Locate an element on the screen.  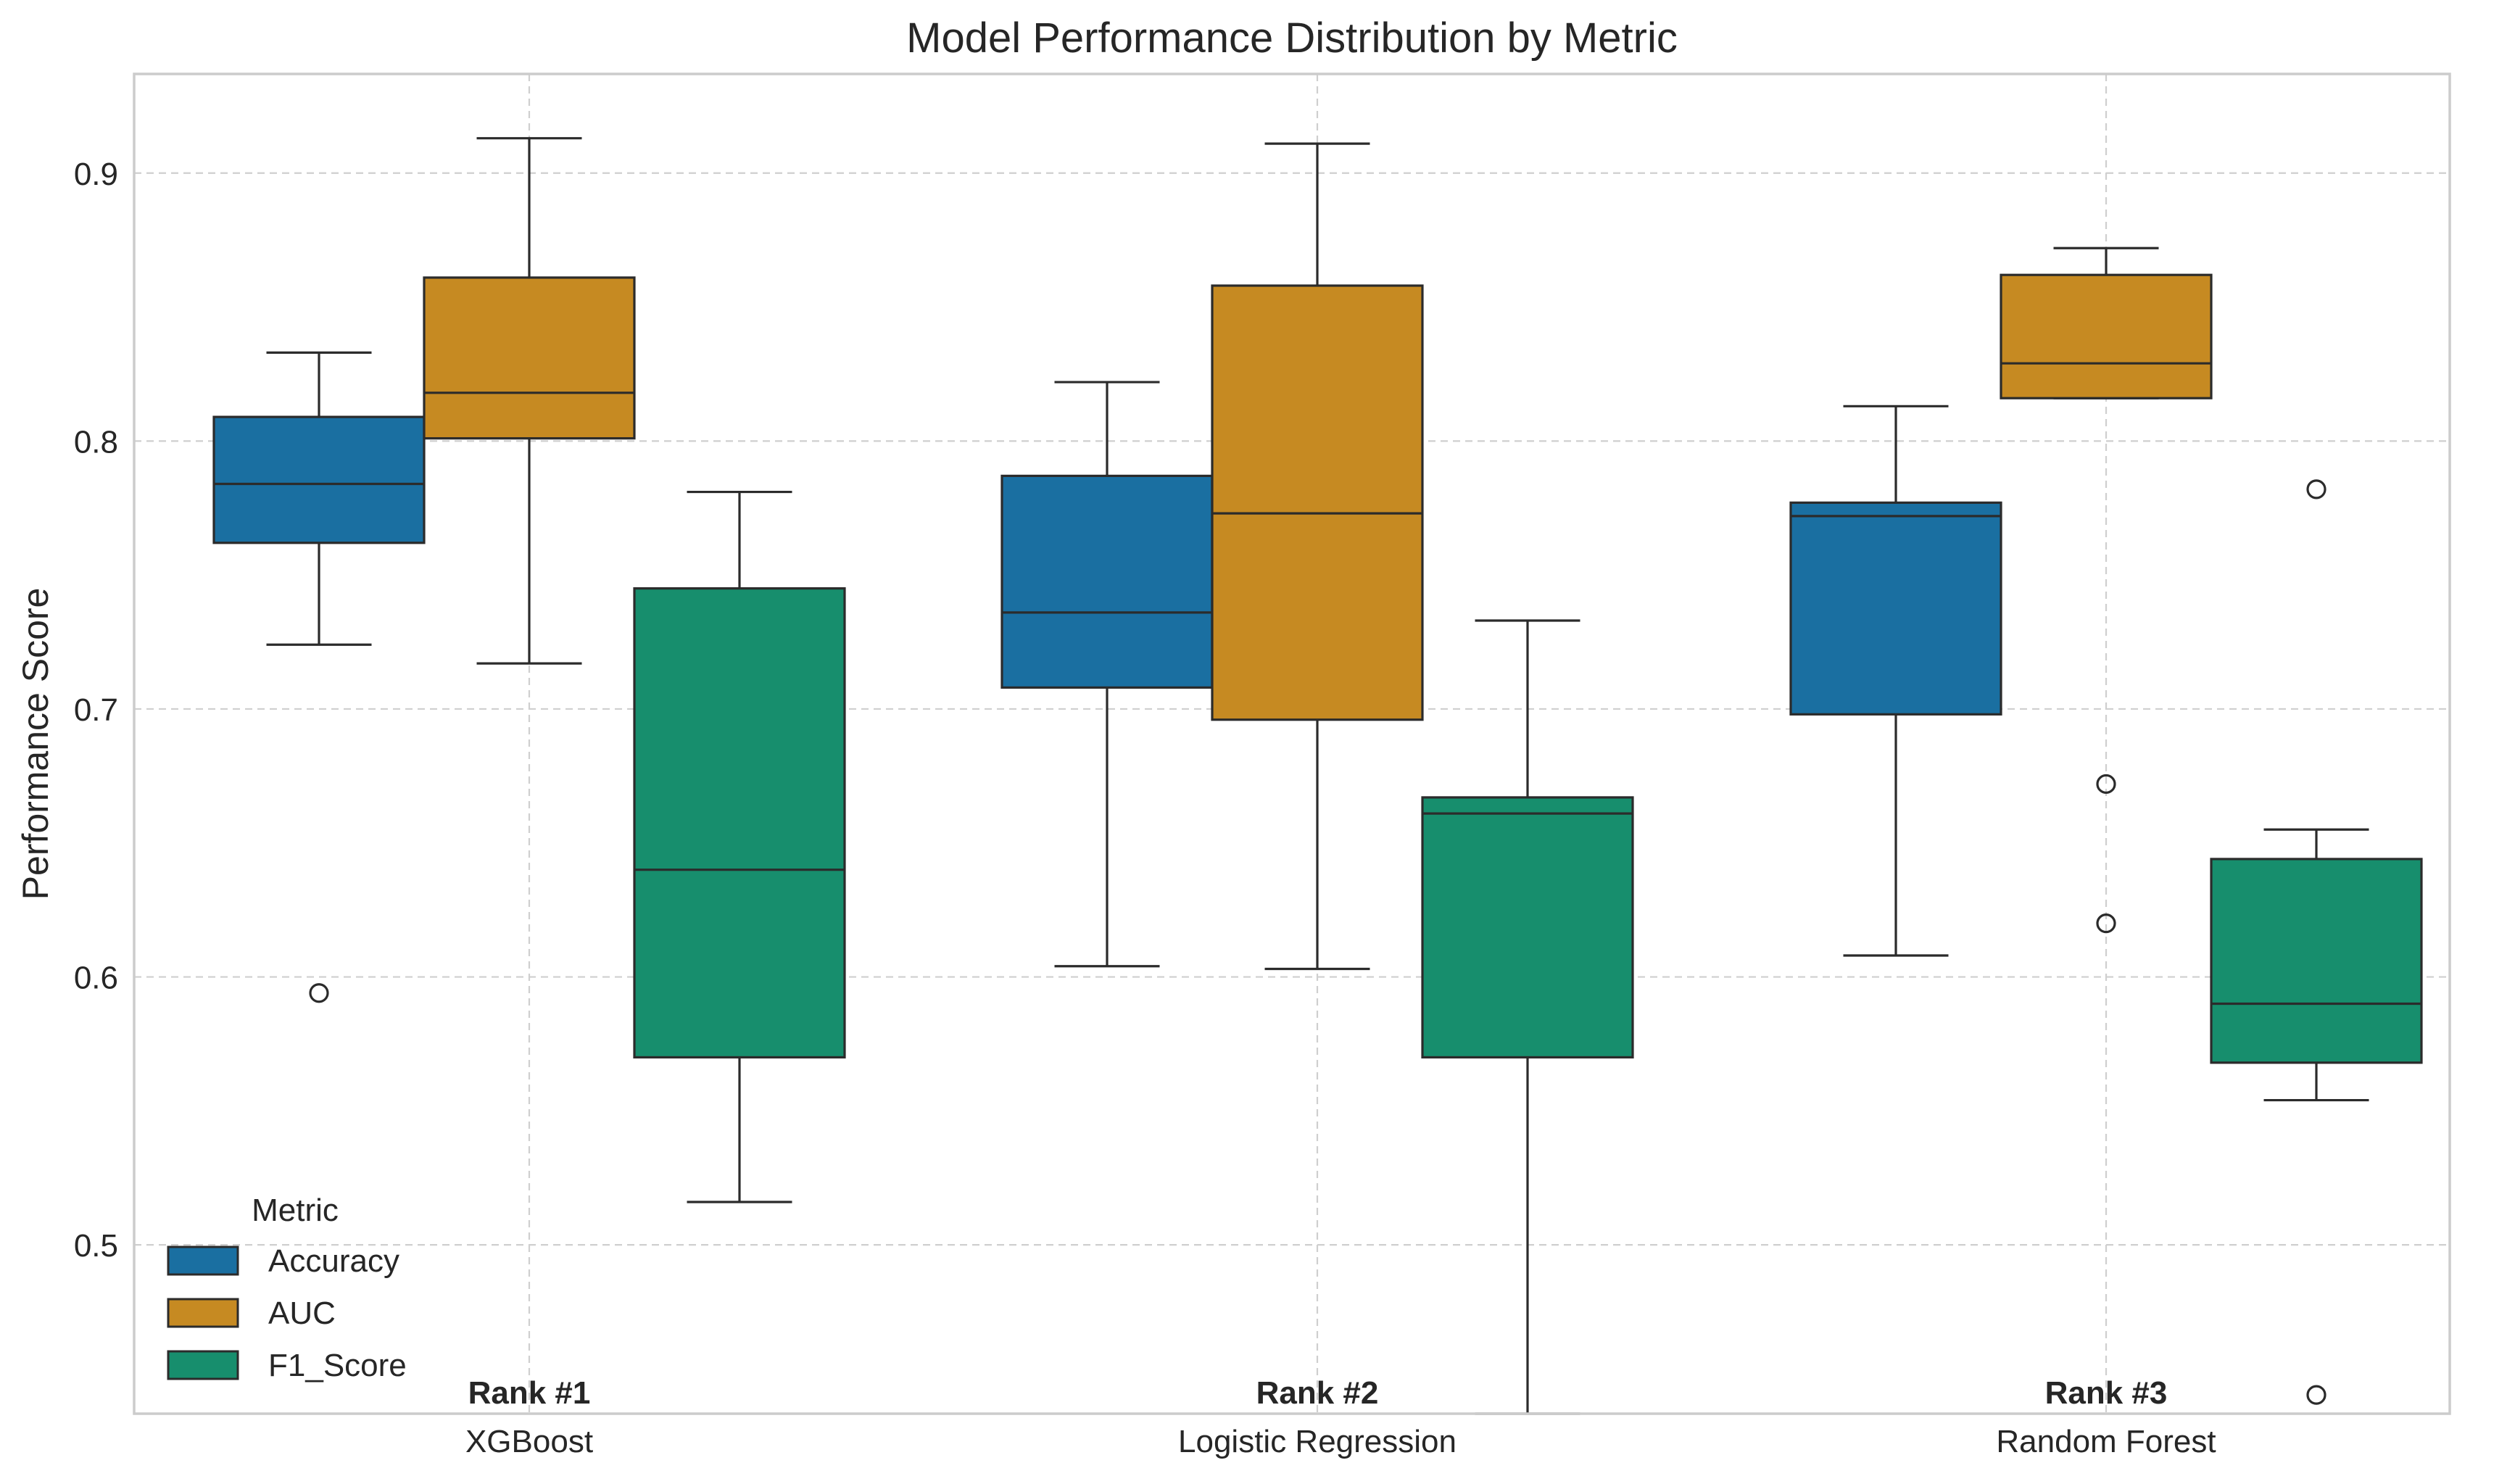
y-axis-label: Performance Score is located at coordinates (35, 744).